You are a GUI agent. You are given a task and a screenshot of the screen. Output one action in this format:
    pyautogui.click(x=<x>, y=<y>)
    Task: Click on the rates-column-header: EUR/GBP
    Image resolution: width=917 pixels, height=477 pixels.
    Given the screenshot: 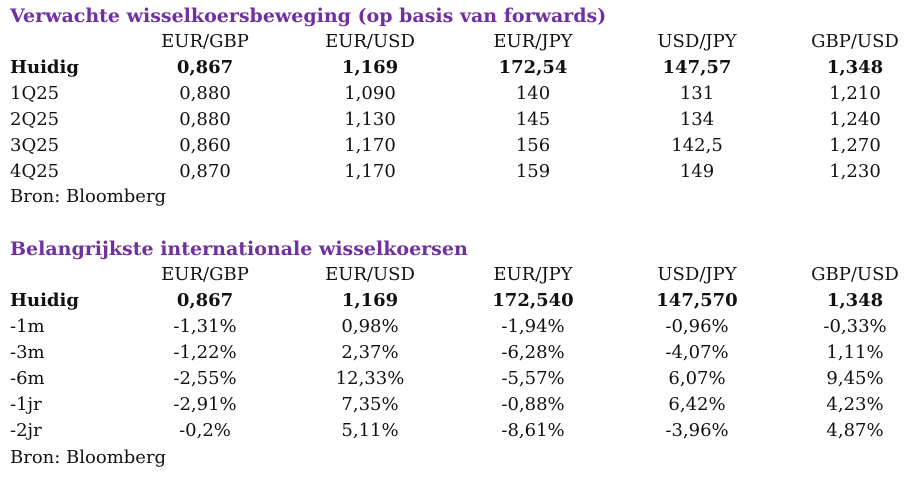 What is the action you would take?
    pyautogui.click(x=205, y=274)
    